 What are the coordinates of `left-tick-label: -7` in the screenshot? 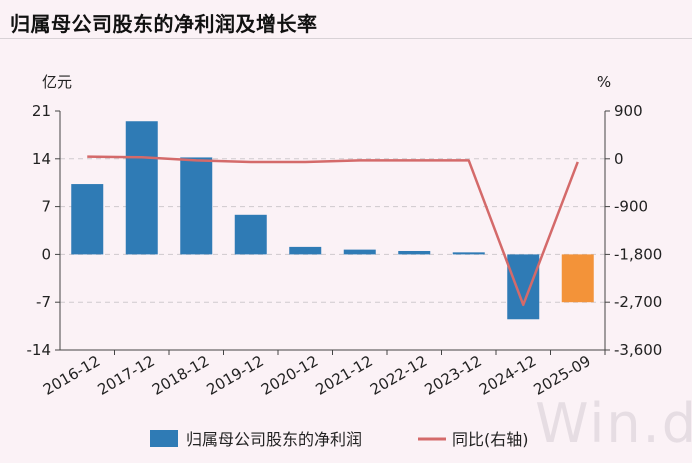 It's located at (43, 302).